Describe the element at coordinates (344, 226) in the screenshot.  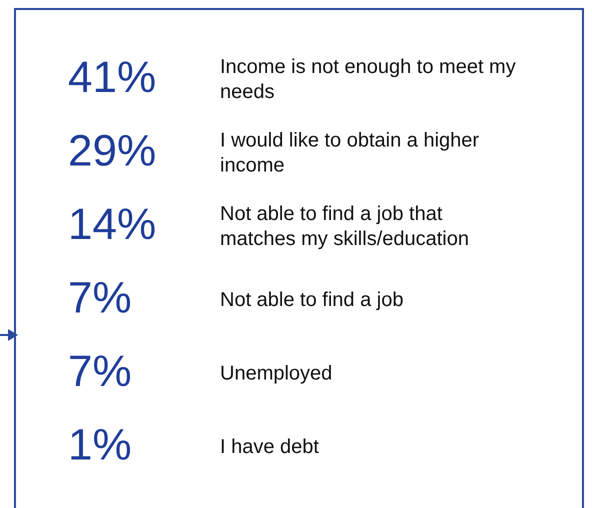
I see `category-label: Not able to find a job that matches my skills/education` at that location.